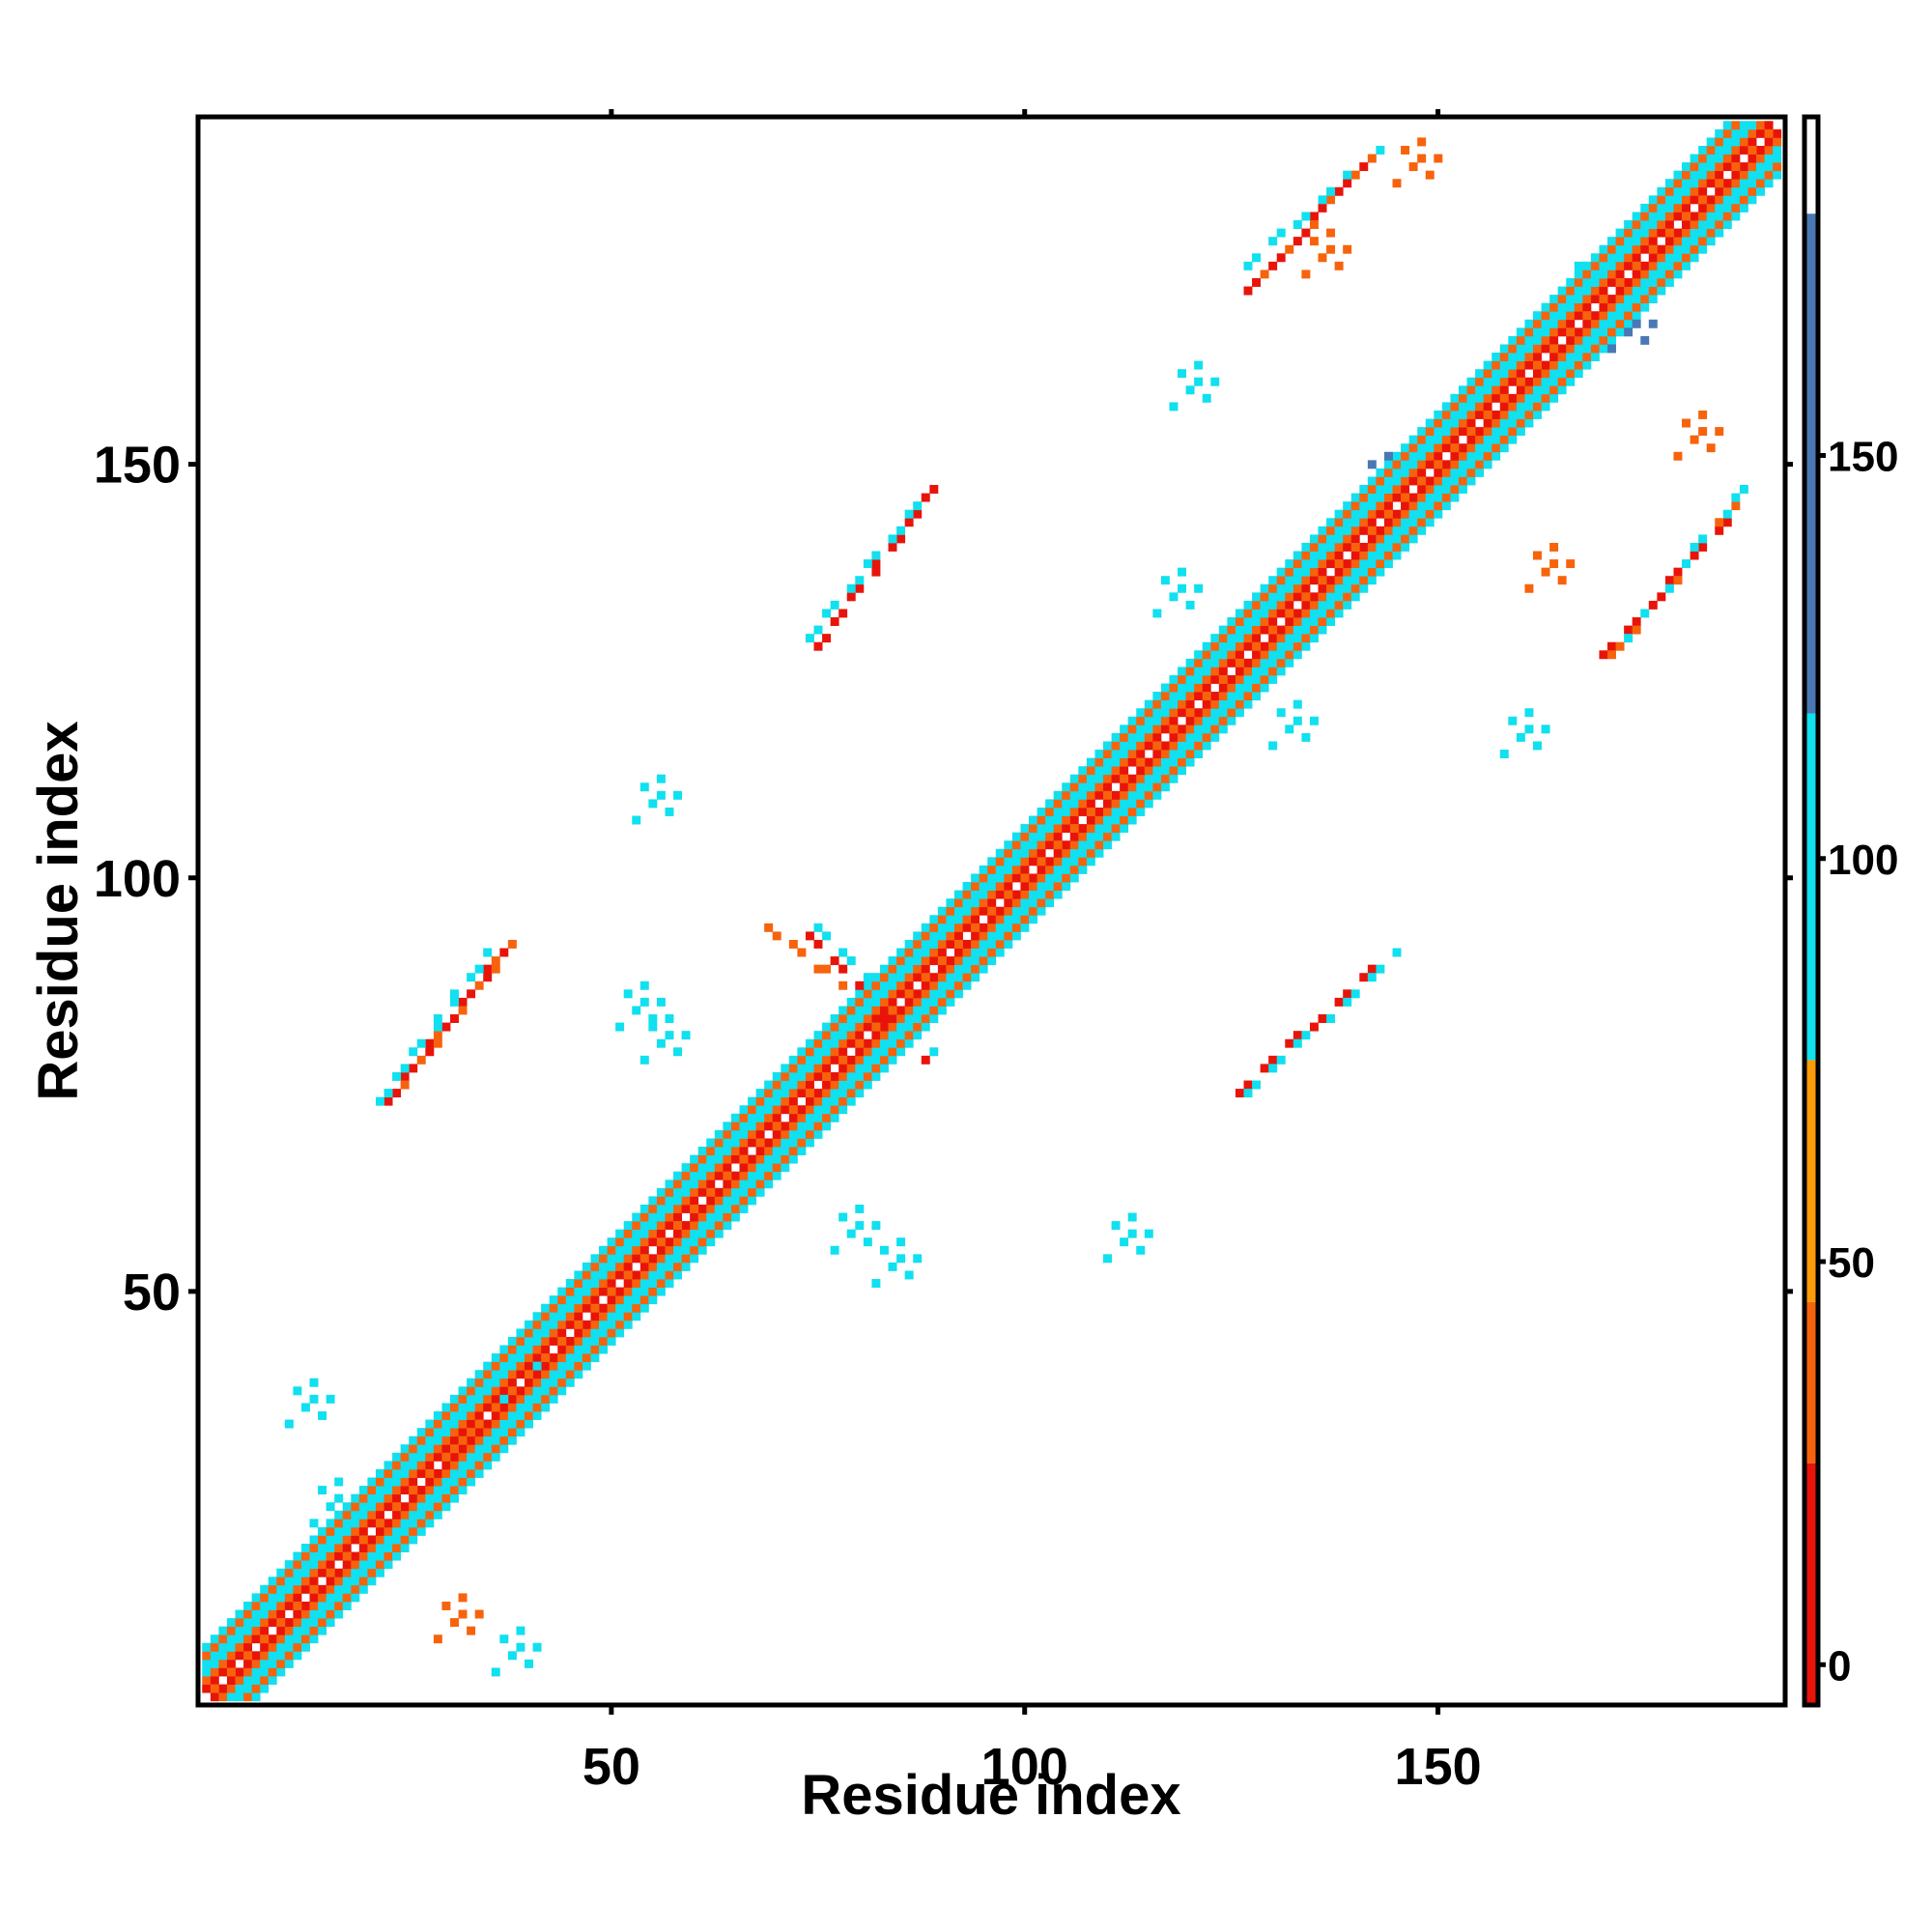  What do you see at coordinates (1438, 1767) in the screenshot?
I see `x-tick-label: 150` at bounding box center [1438, 1767].